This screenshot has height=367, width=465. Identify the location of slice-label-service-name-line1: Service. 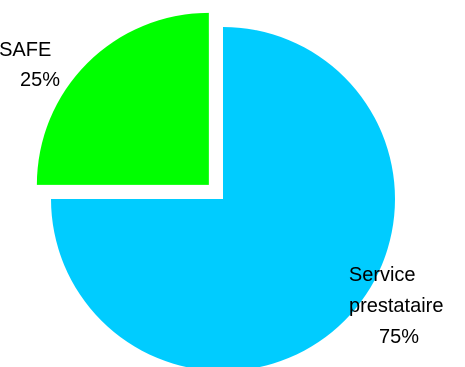
(382, 275).